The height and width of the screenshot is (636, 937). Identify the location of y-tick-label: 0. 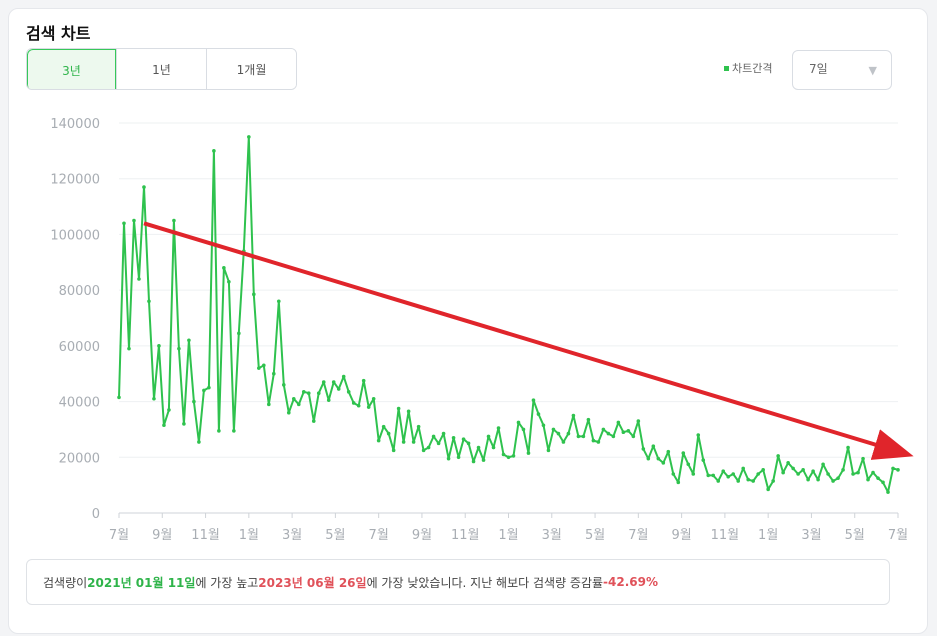
(96, 514).